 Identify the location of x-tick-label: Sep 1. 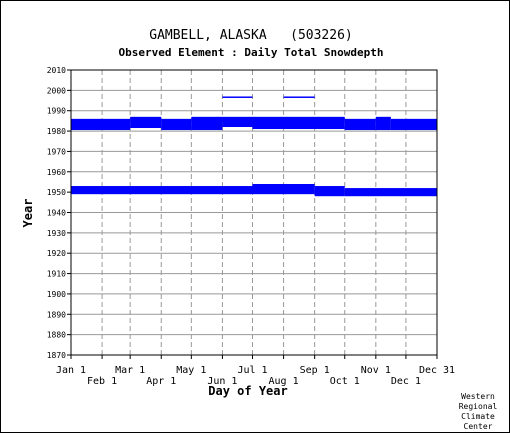
(315, 370).